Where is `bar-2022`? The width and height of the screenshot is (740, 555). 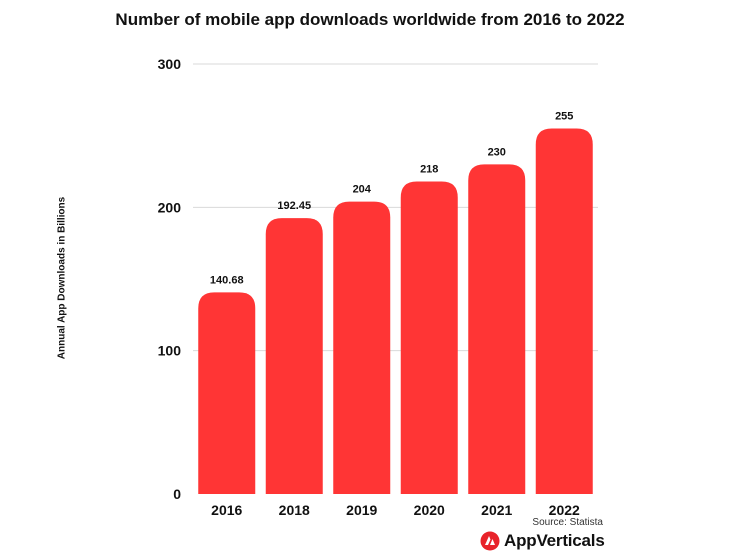
bar-2022 is located at coordinates (564, 311).